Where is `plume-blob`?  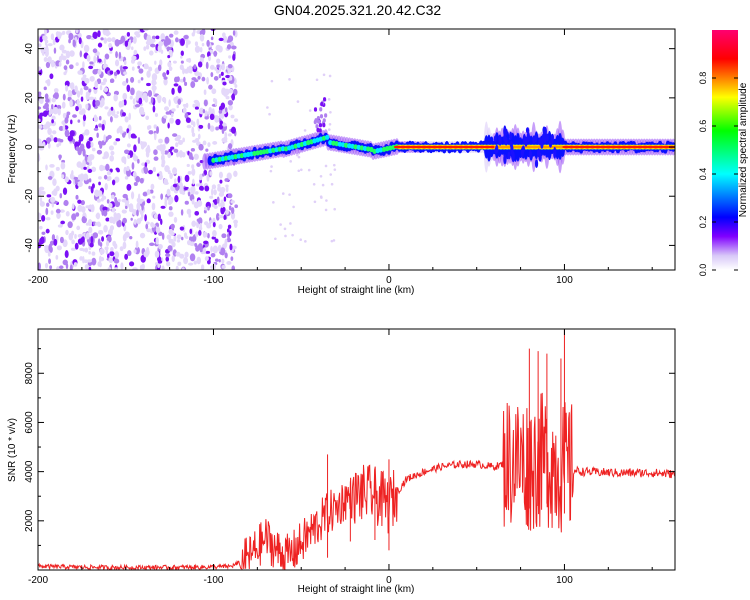 plume-blob is located at coordinates (324, 120).